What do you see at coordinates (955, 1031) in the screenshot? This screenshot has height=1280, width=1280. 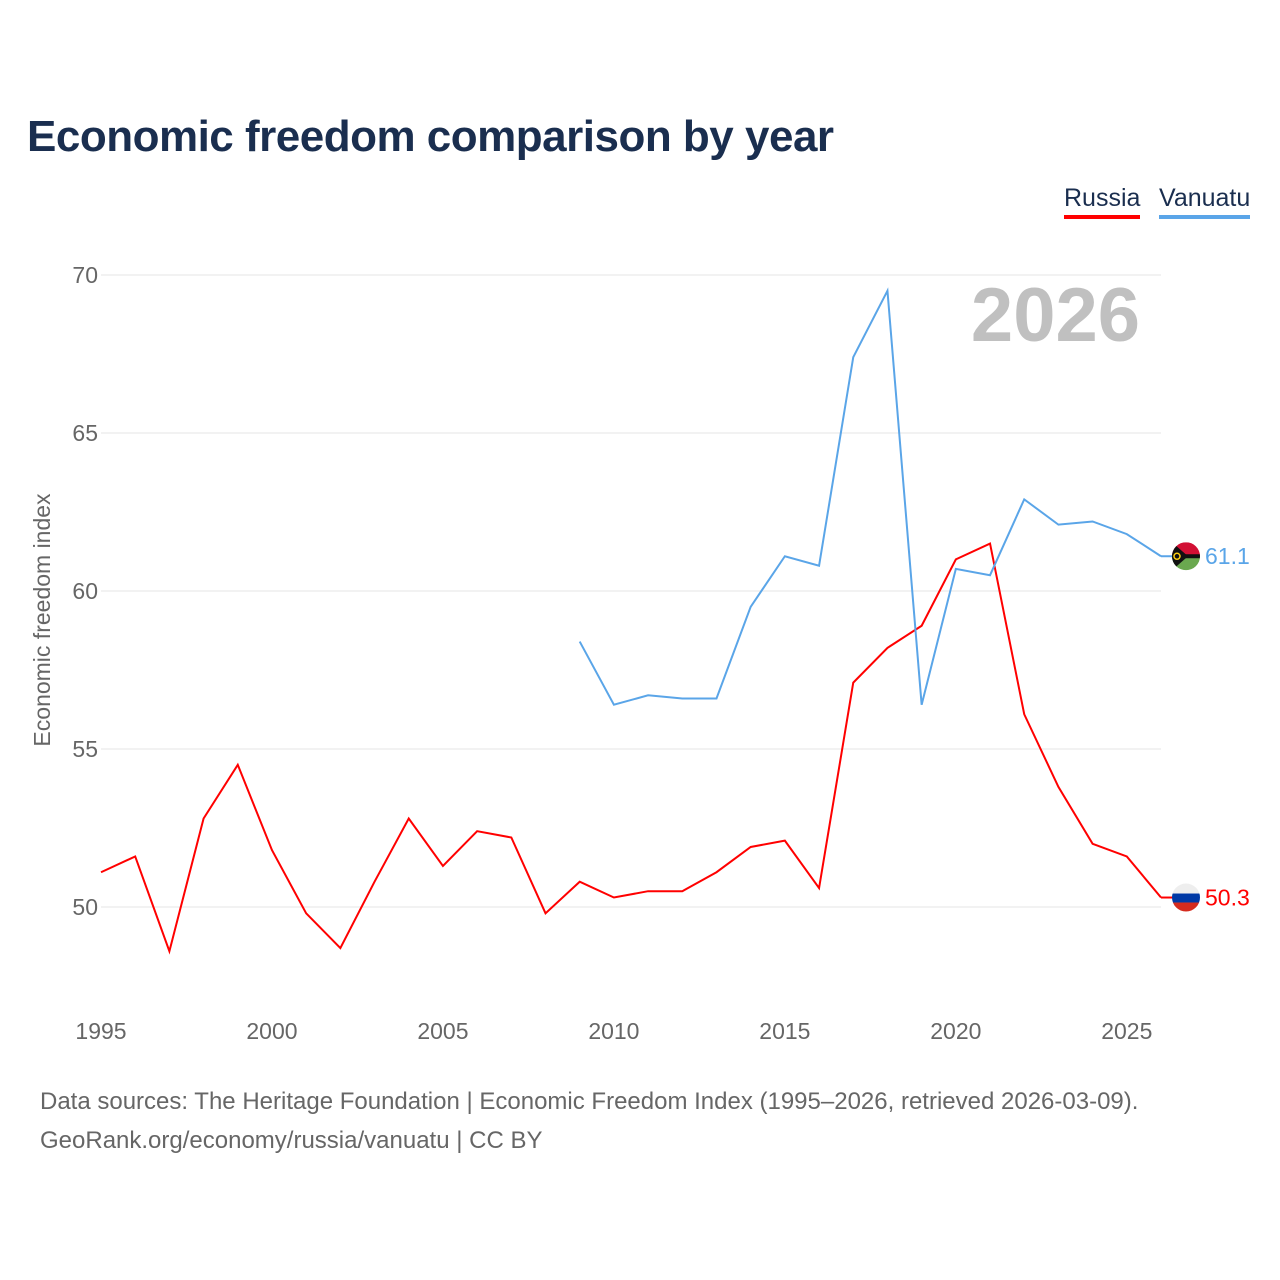 I see `x-tick-label: 2020` at bounding box center [955, 1031].